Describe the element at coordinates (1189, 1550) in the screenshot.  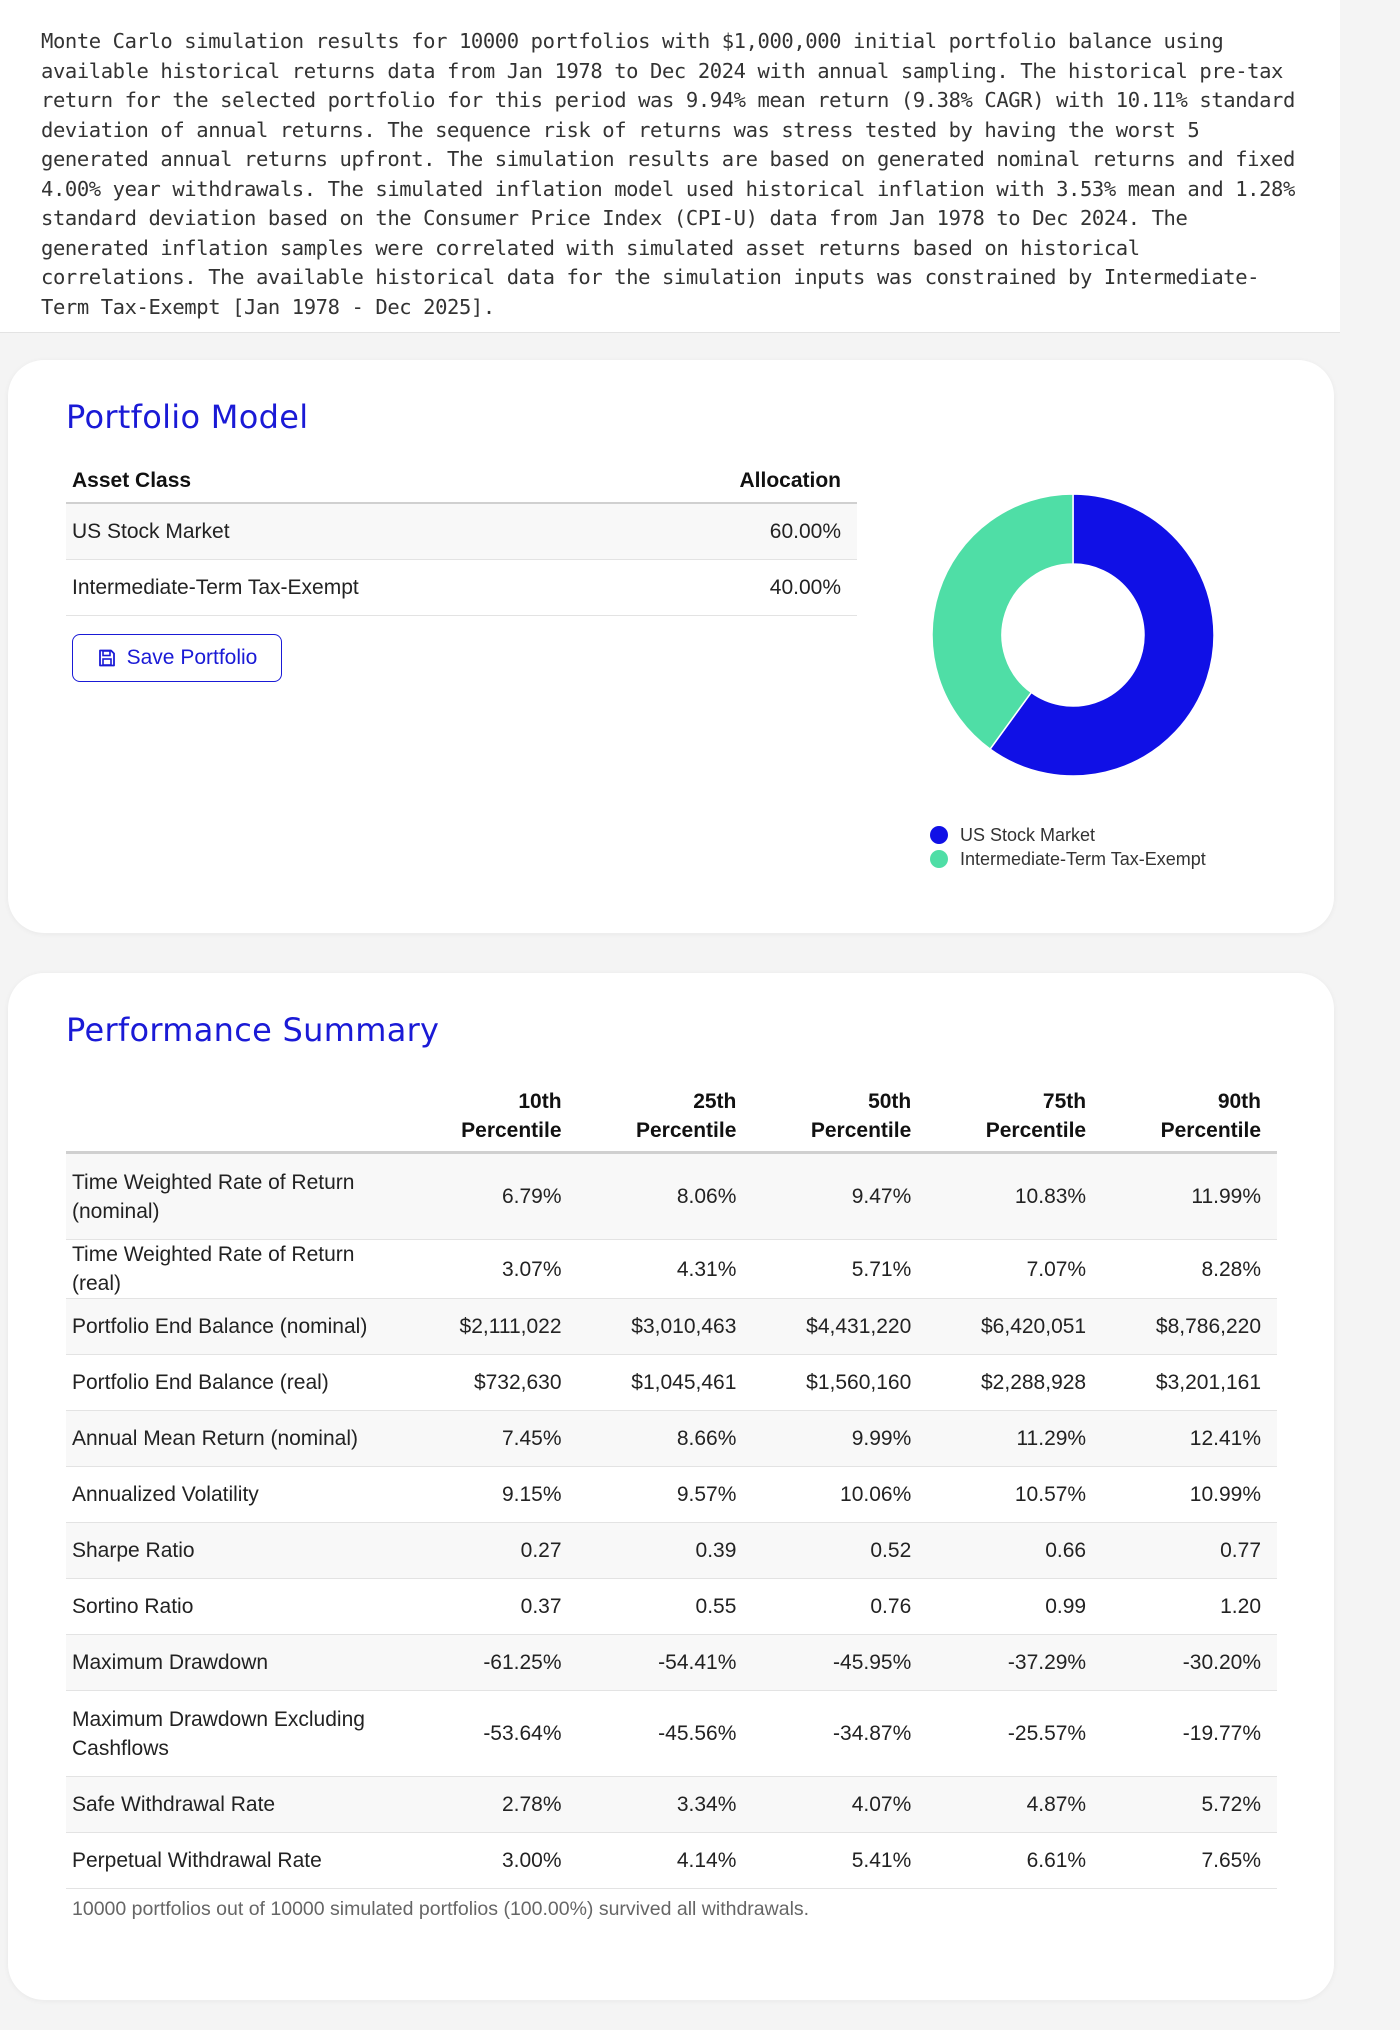
I see `metric-value: 0.77` at that location.